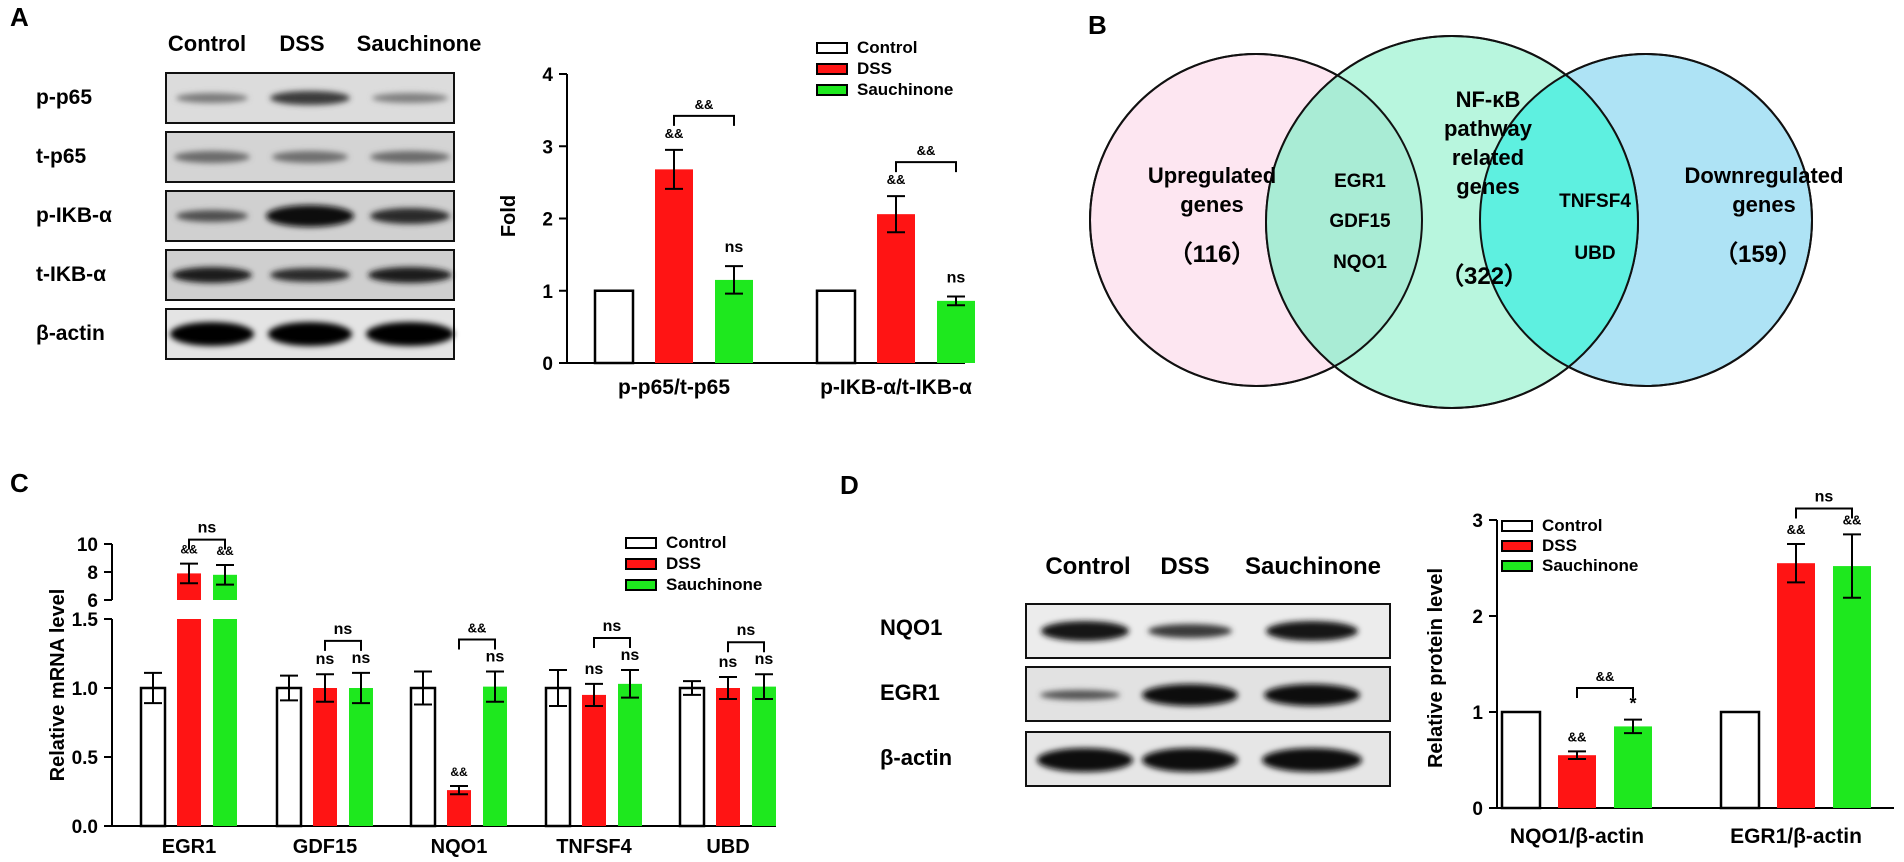  Describe the element at coordinates (1488, 157) in the screenshot. I see `venn-nfkb-label: related` at that location.